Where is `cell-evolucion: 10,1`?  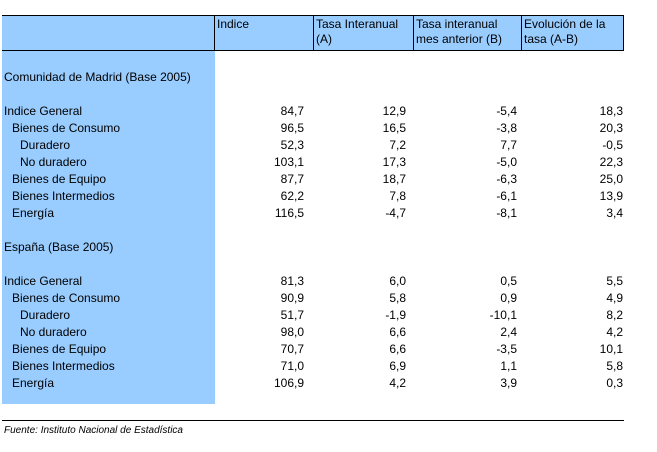 cell-evolucion: 10,1 is located at coordinates (611, 349).